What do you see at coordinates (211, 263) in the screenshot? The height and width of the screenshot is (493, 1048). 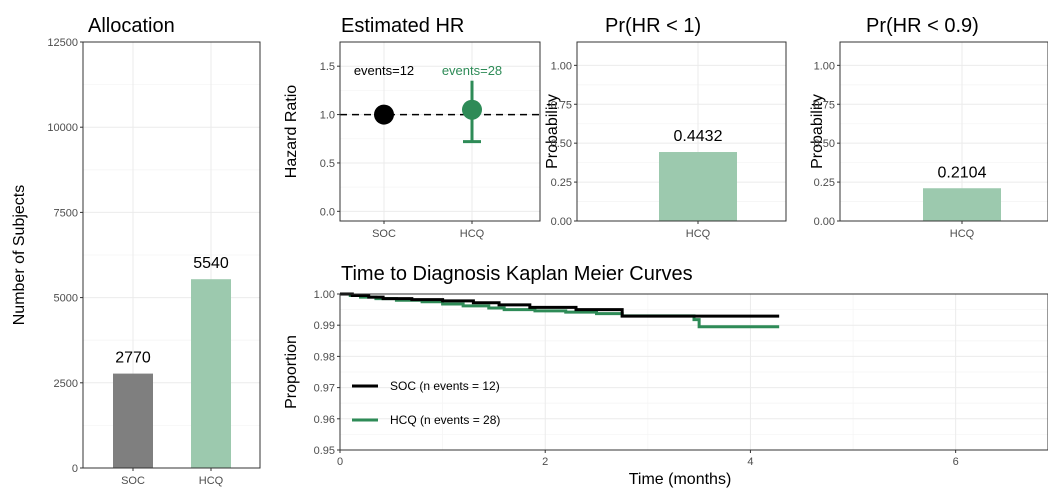 I see `bar-value-label: 5540` at bounding box center [211, 263].